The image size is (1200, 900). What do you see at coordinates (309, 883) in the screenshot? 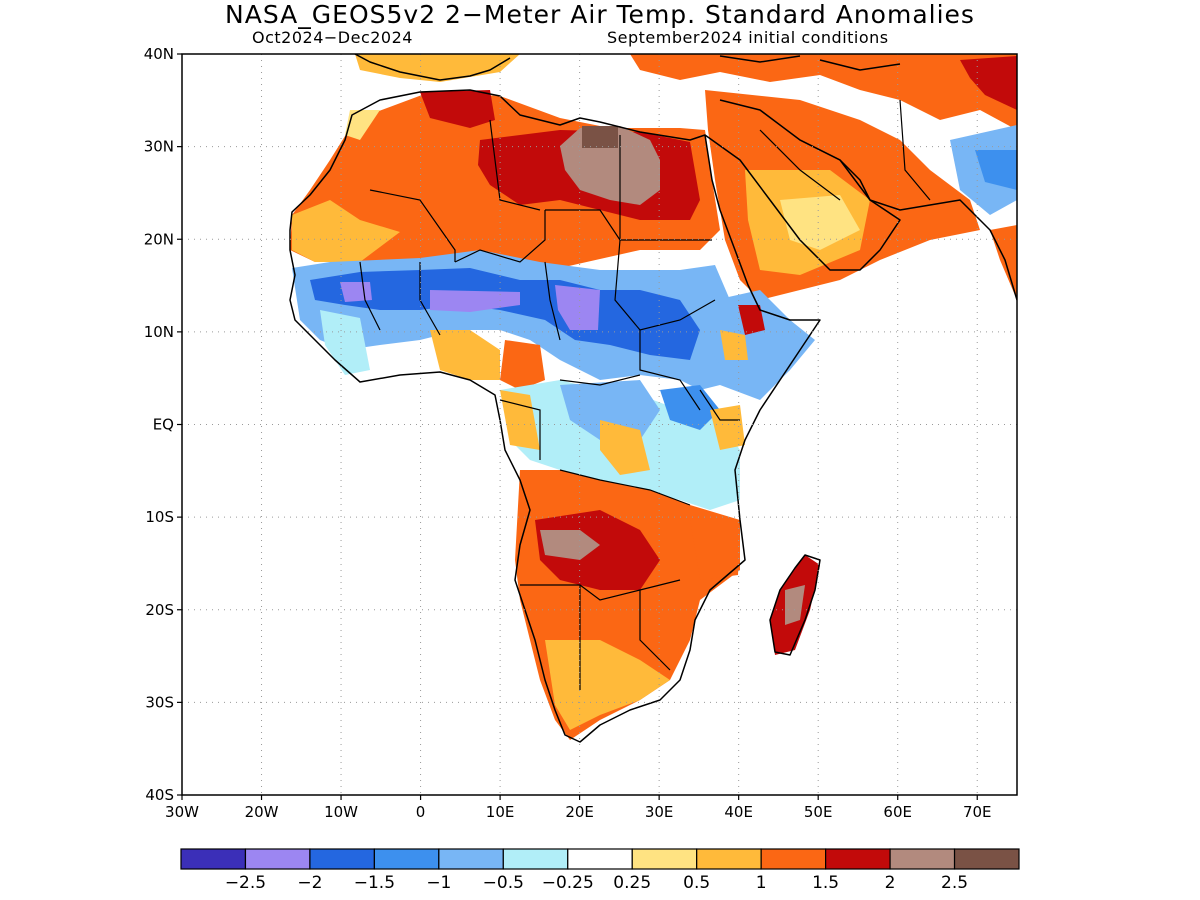
I see `colorbar-label: −2` at bounding box center [309, 883].